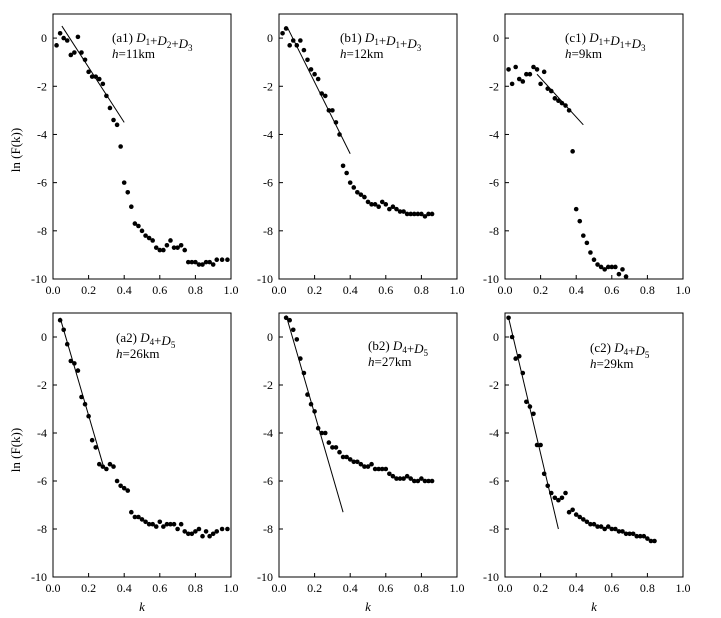 The image size is (721, 618). Describe the element at coordinates (268, 183) in the screenshot. I see `y-tick-label: -6` at that location.